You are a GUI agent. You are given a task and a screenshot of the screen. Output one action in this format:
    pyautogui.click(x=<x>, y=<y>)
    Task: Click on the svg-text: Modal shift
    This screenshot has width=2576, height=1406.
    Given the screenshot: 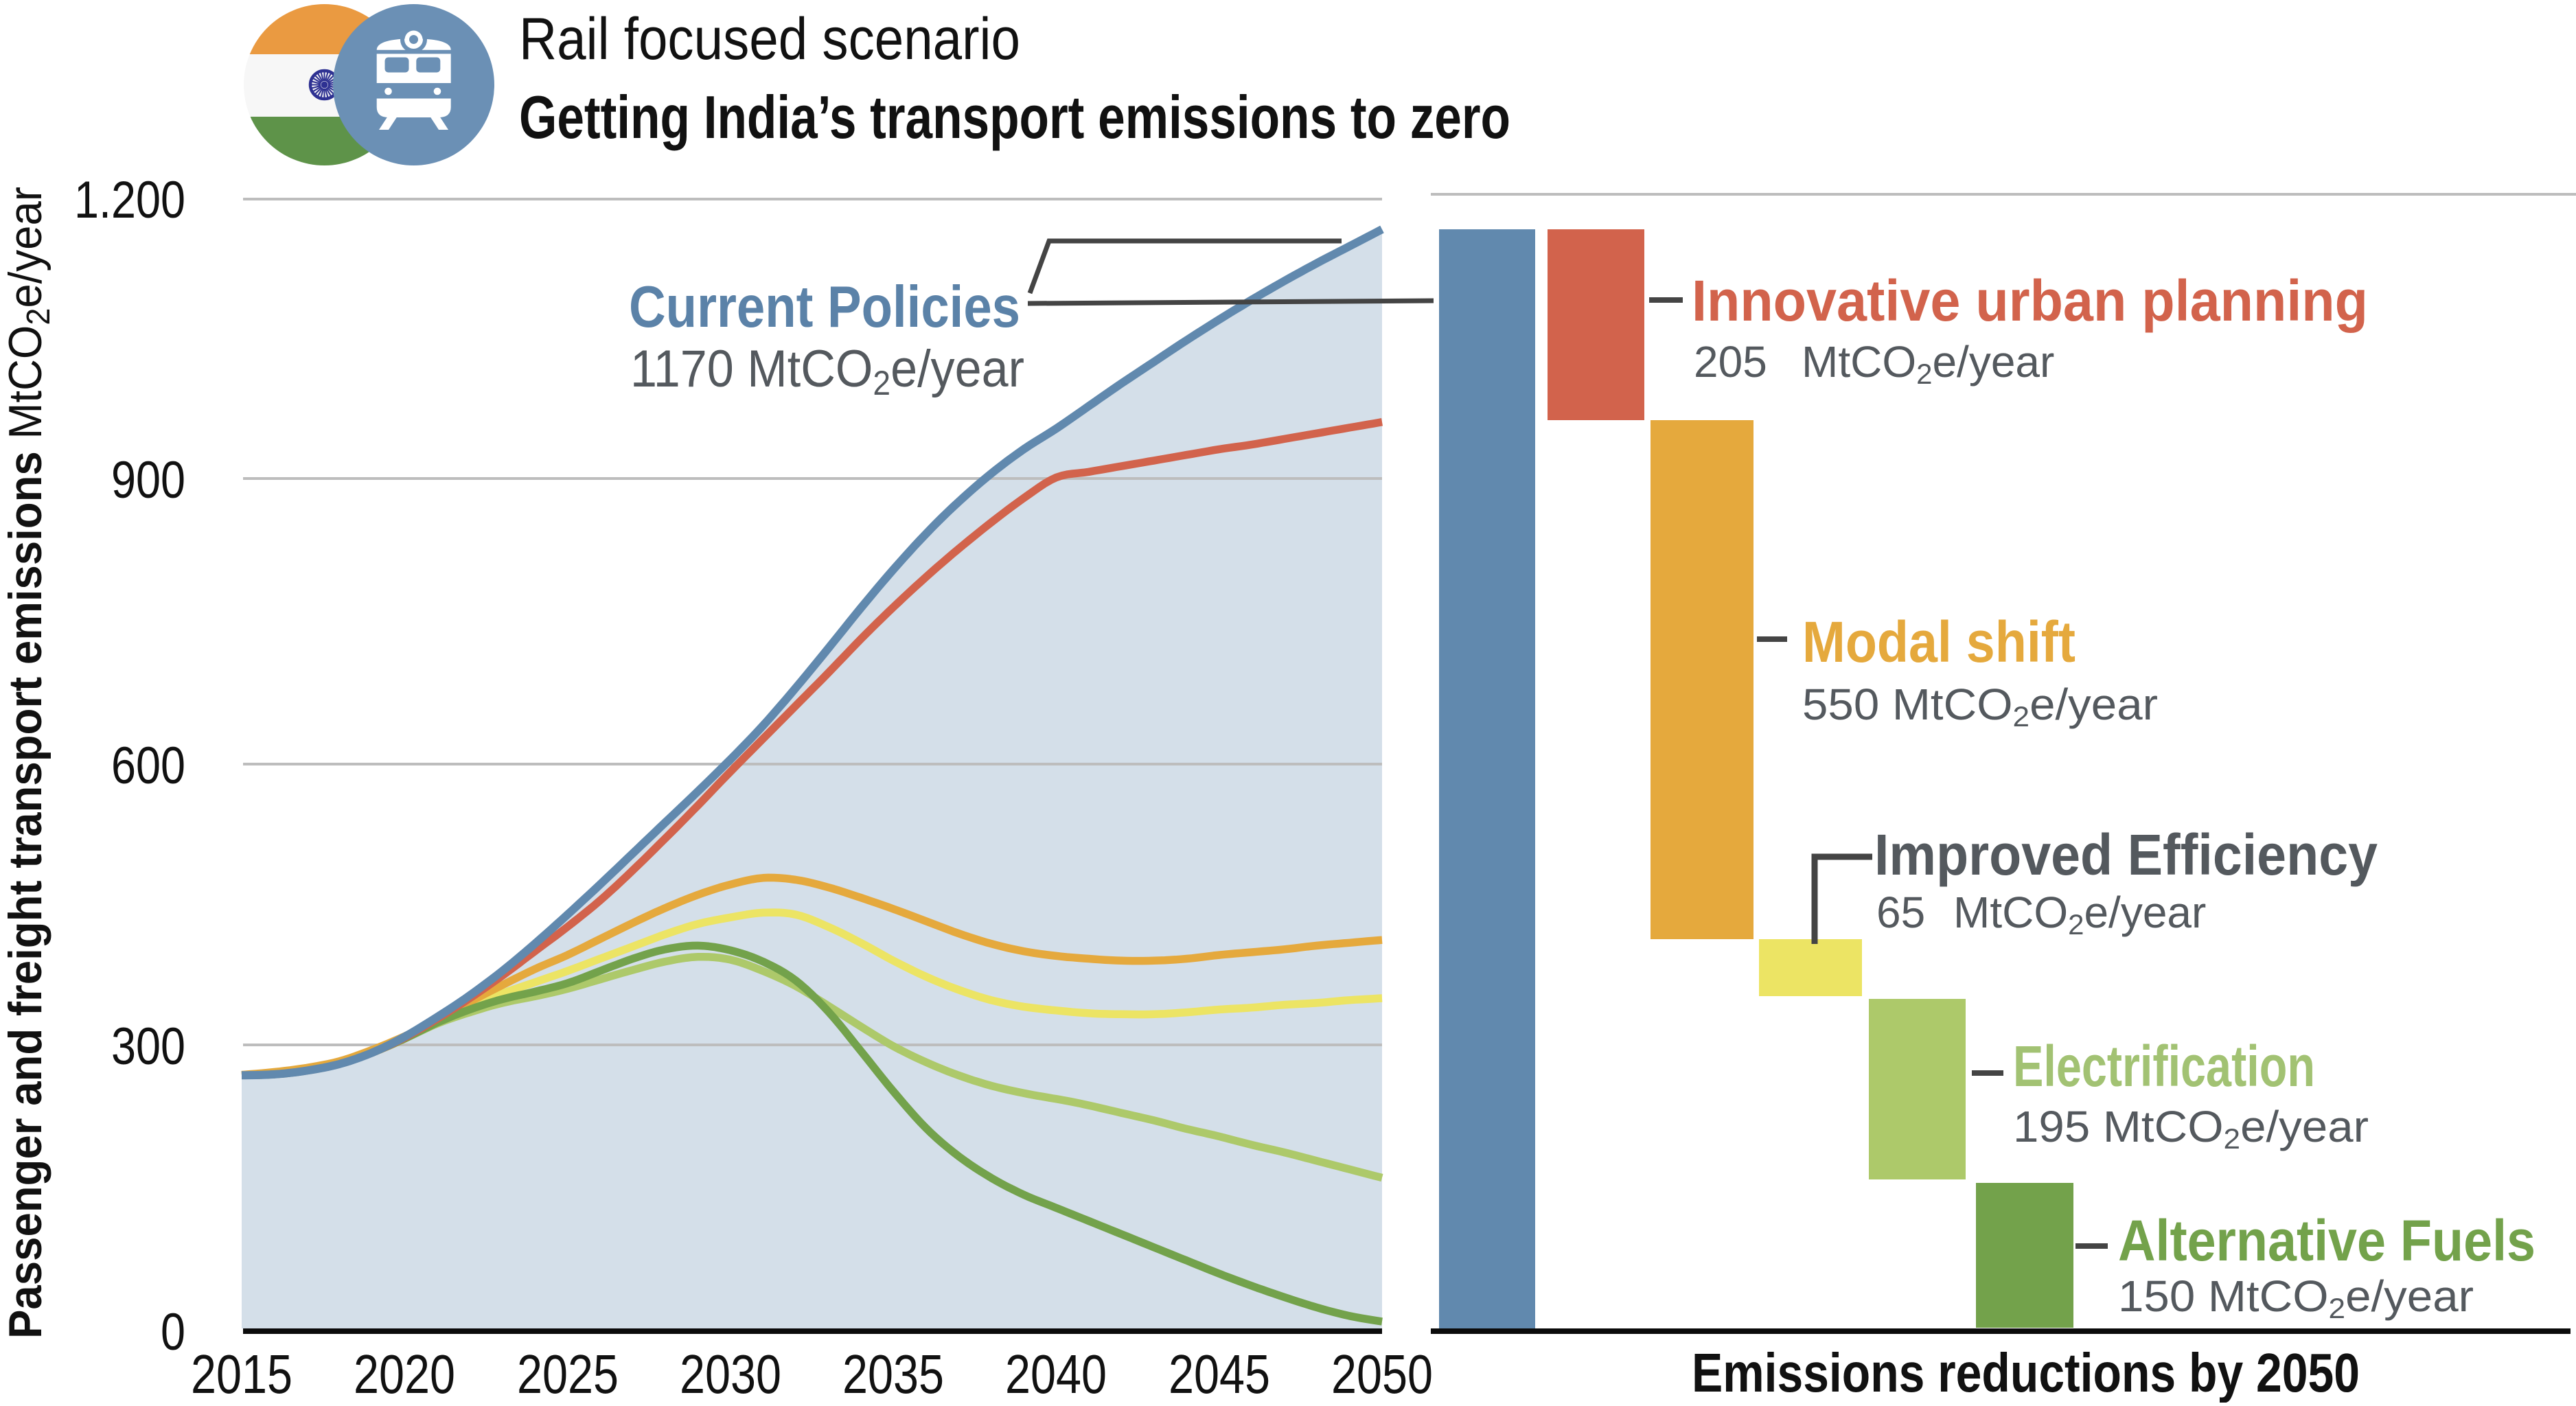 What is the action you would take?
    pyautogui.click(x=1938, y=642)
    